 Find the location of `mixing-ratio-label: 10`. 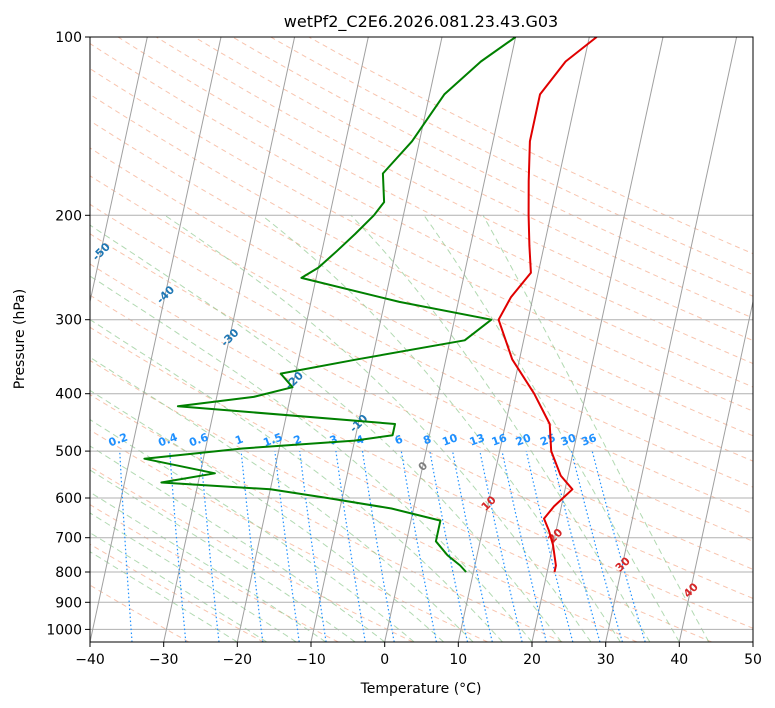

mixing-ratio-label: 10 is located at coordinates (449, 440).